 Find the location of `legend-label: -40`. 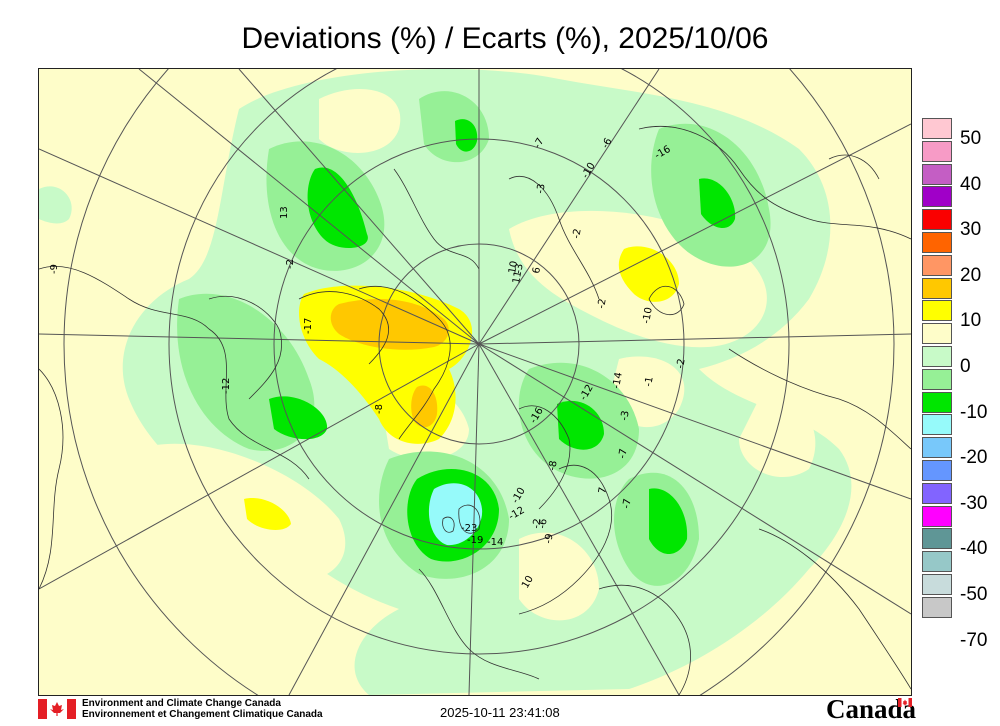

legend-label: -40 is located at coordinates (974, 549).